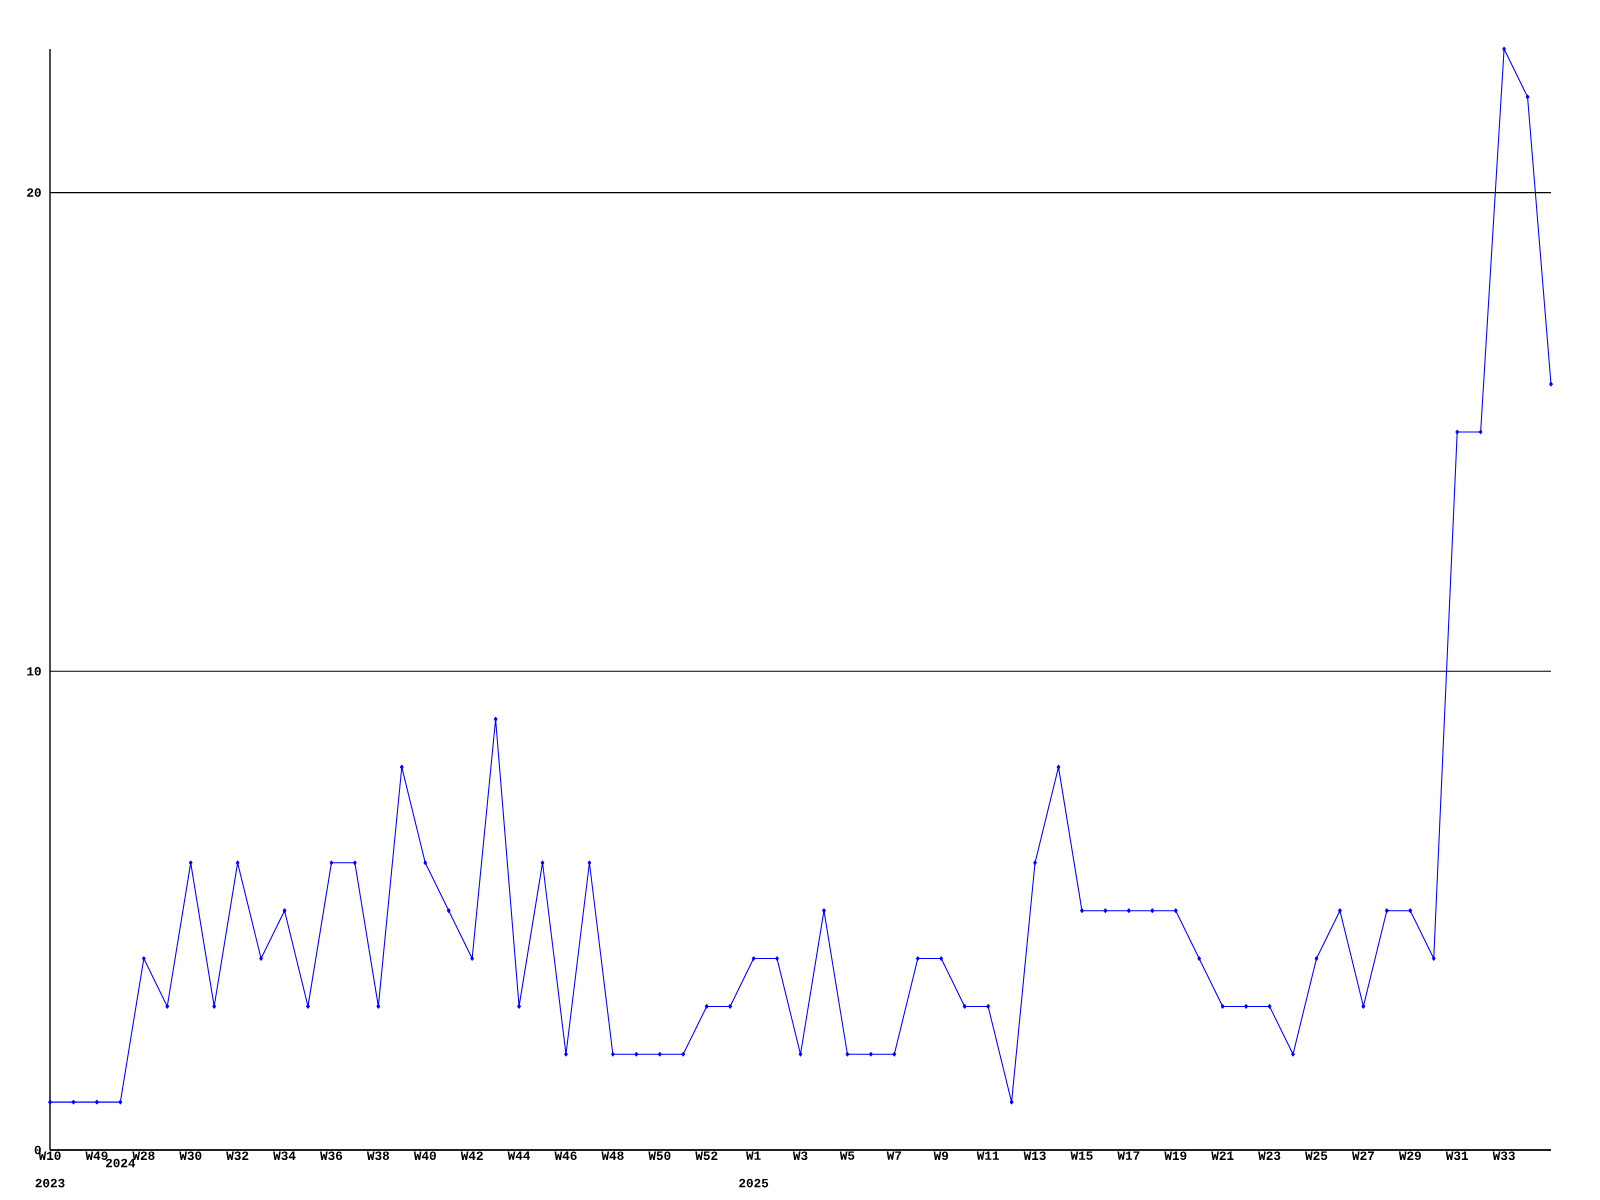 Image resolution: width=1600 pixels, height=1200 pixels. Describe the element at coordinates (1503, 1156) in the screenshot. I see `x-tick-label: W33` at that location.